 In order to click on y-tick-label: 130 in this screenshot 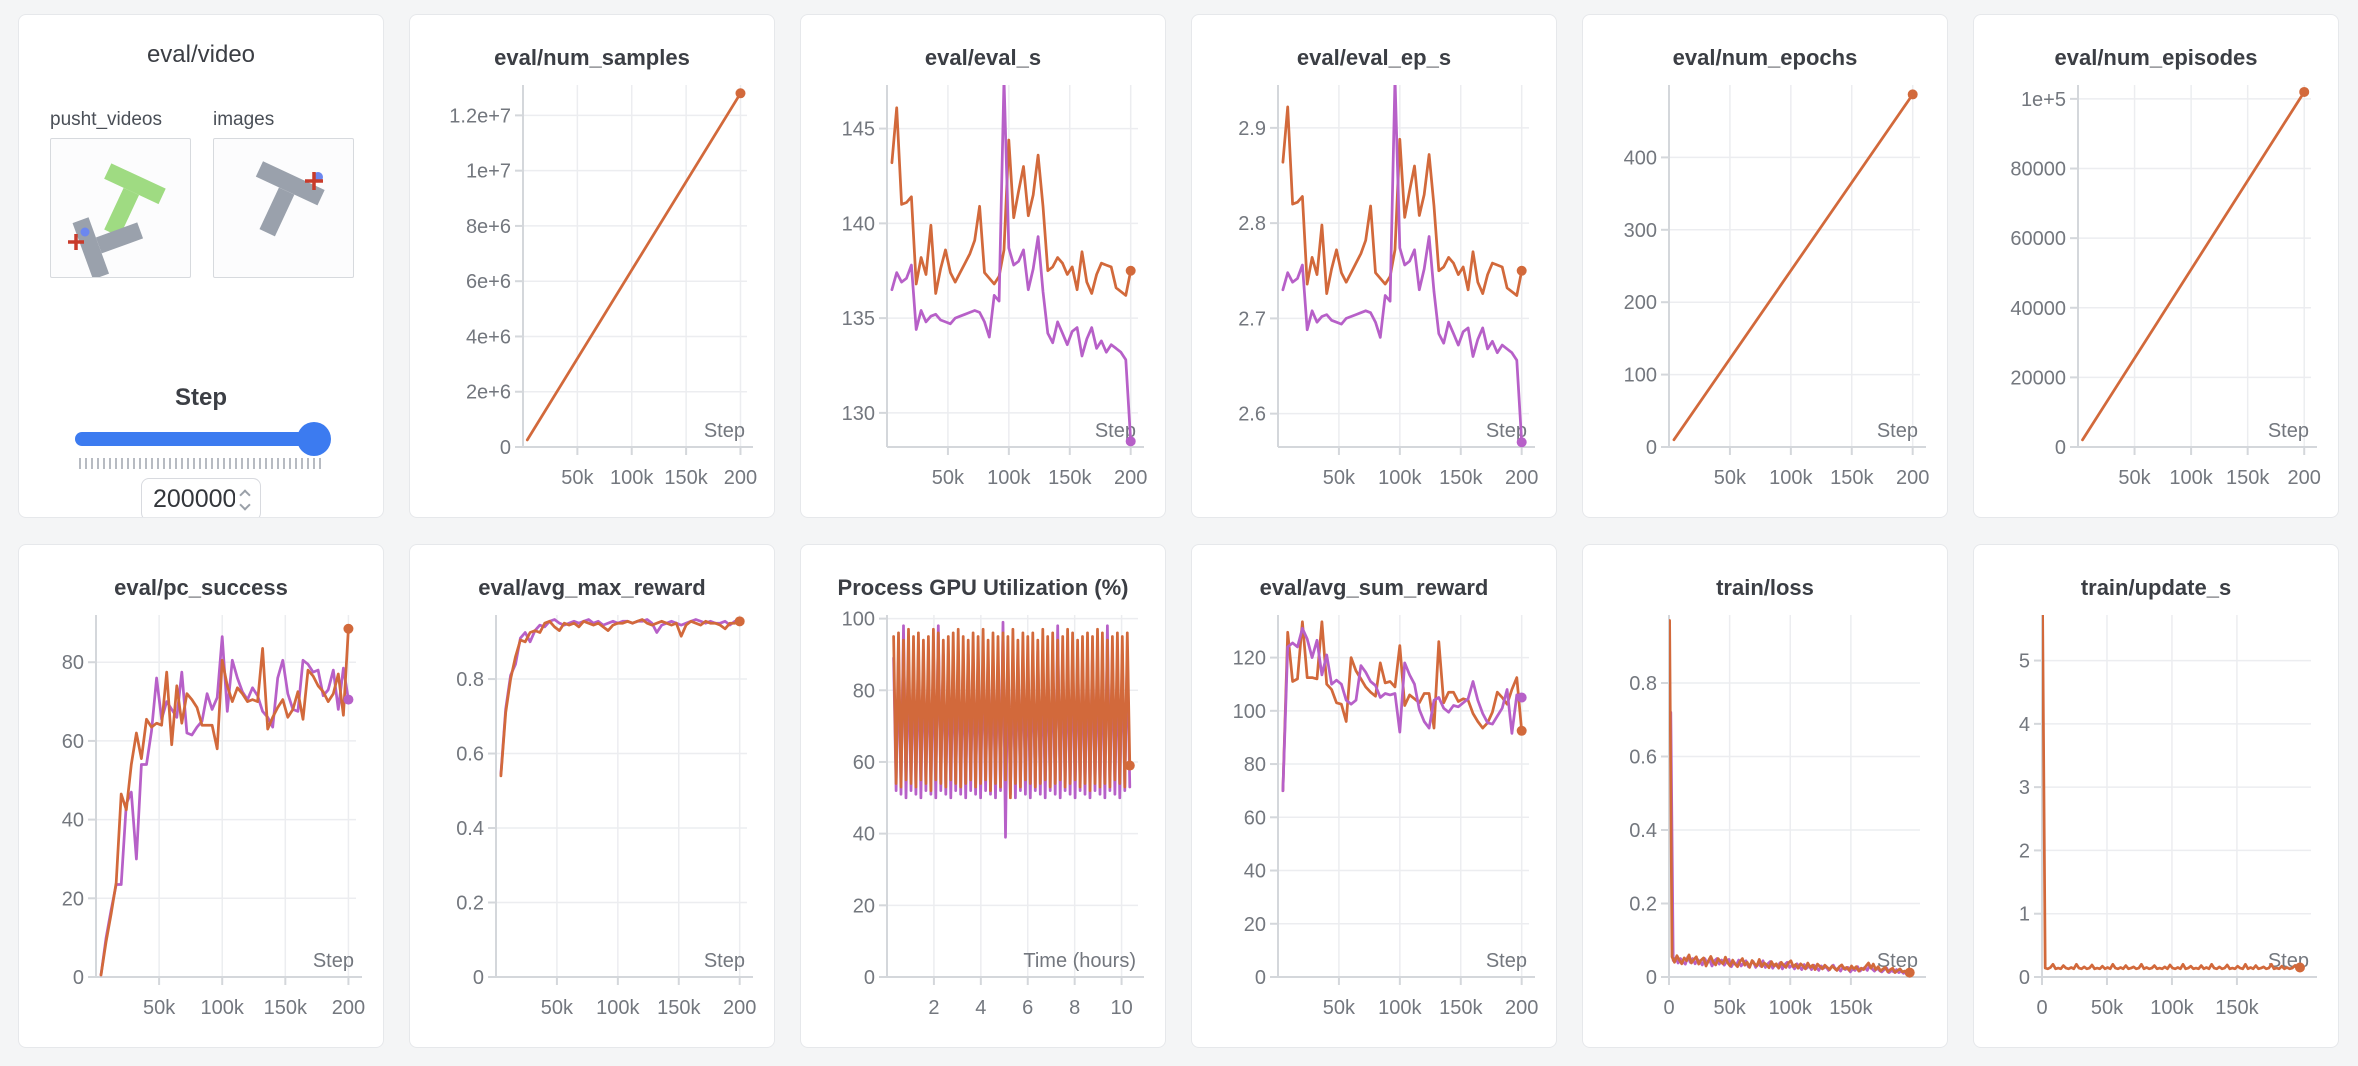, I will do `click(858, 414)`.